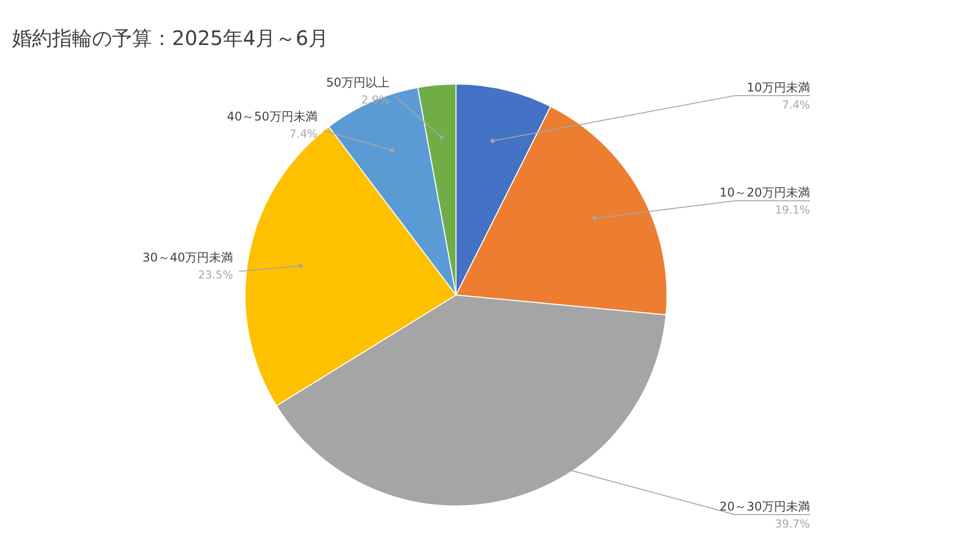  Describe the element at coordinates (170, 38) in the screenshot. I see `title: 婚約指輪の予算：2025年4月～6月` at that location.